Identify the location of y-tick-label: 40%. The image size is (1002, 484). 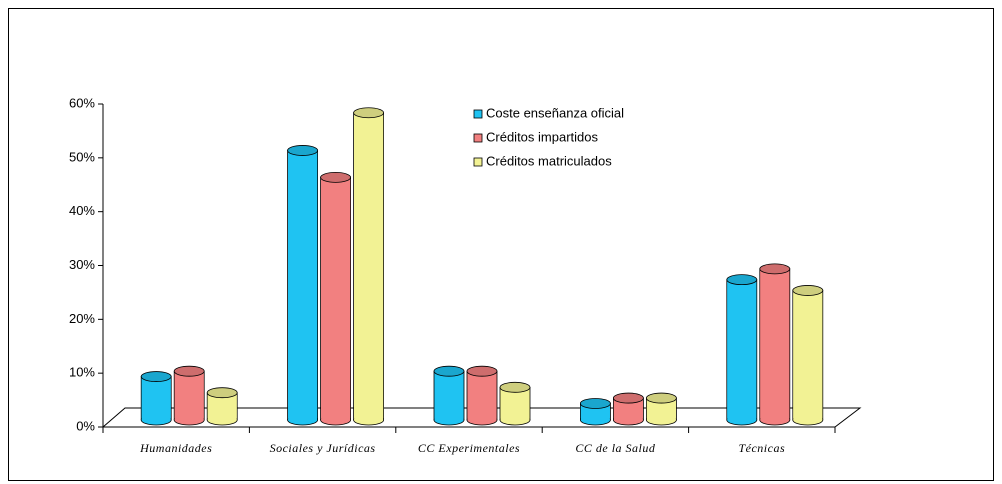
(82, 210).